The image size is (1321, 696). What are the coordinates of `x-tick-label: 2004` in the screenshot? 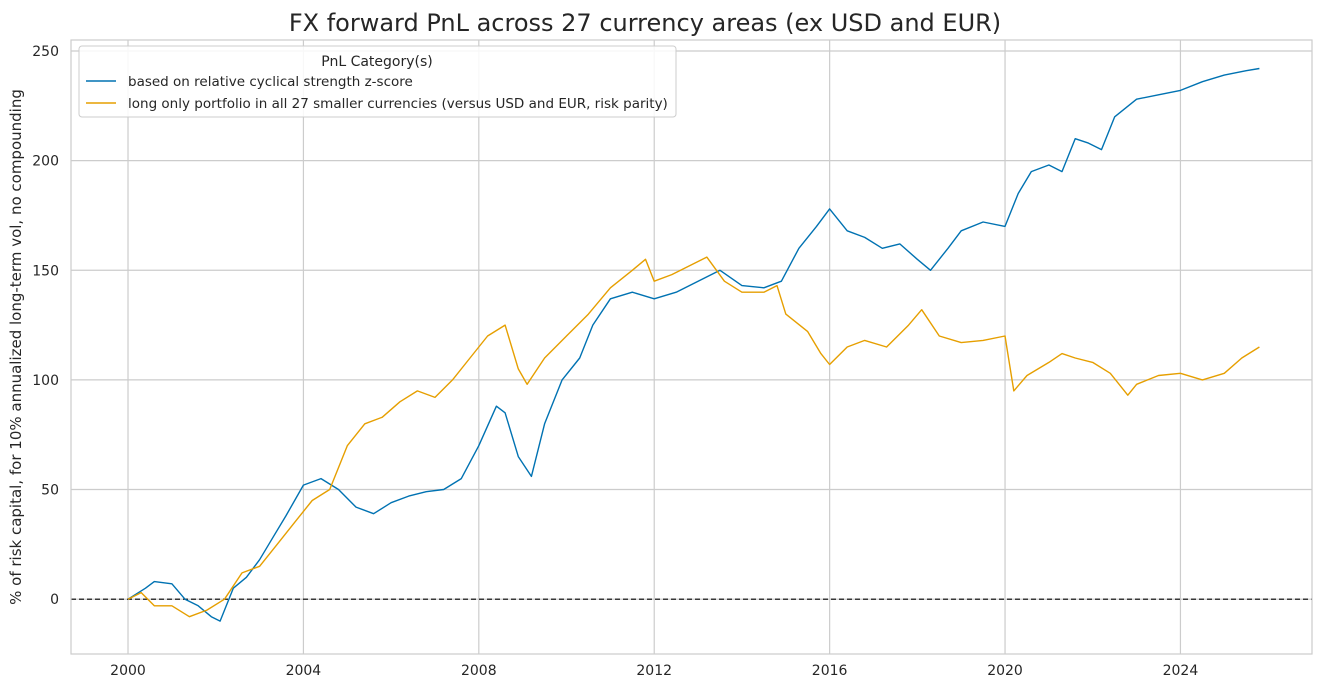 It's located at (304, 671).